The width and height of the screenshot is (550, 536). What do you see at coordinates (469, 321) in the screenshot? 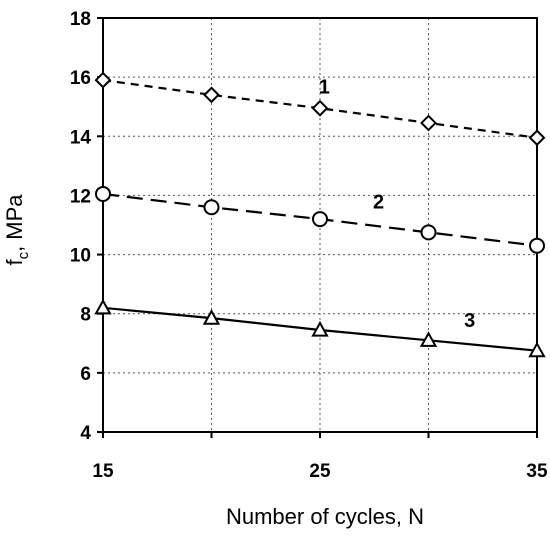
I see `series-label-3: 3` at bounding box center [469, 321].